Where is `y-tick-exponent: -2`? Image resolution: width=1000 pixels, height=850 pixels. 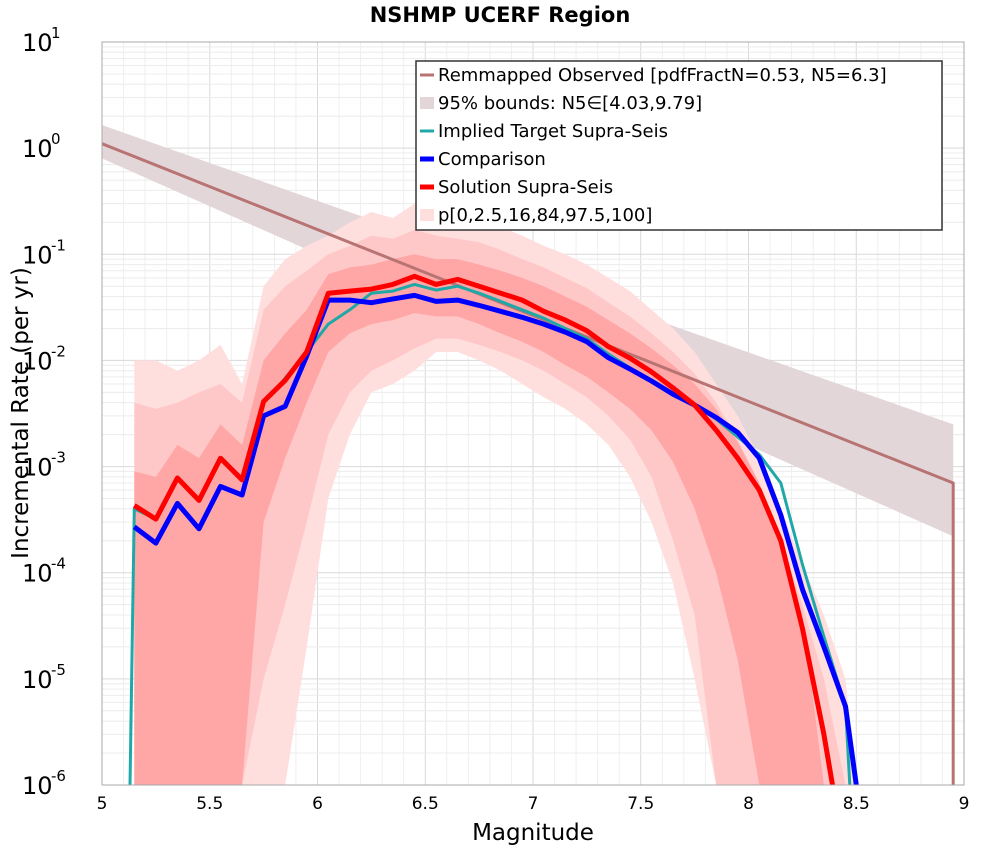
y-tick-exponent: -2 is located at coordinates (58, 351).